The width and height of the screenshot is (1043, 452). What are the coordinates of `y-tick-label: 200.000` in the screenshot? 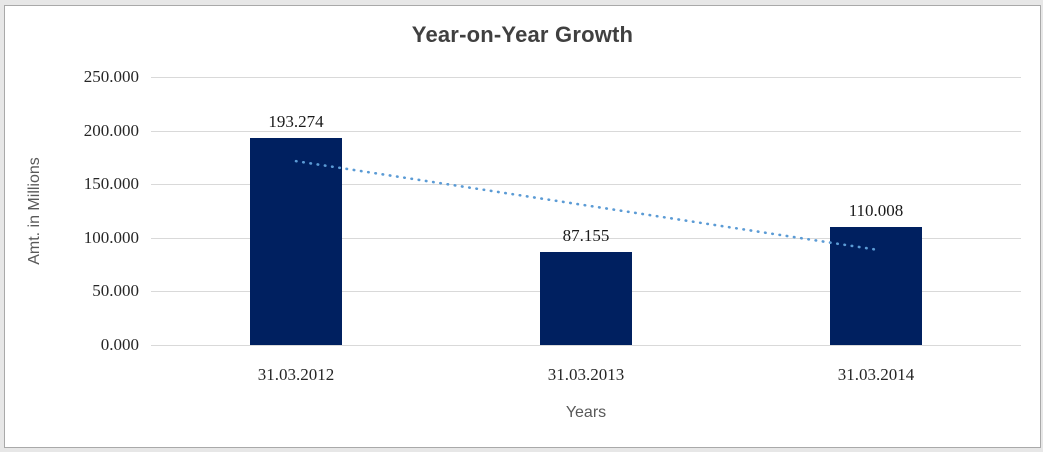 It's located at (111, 130).